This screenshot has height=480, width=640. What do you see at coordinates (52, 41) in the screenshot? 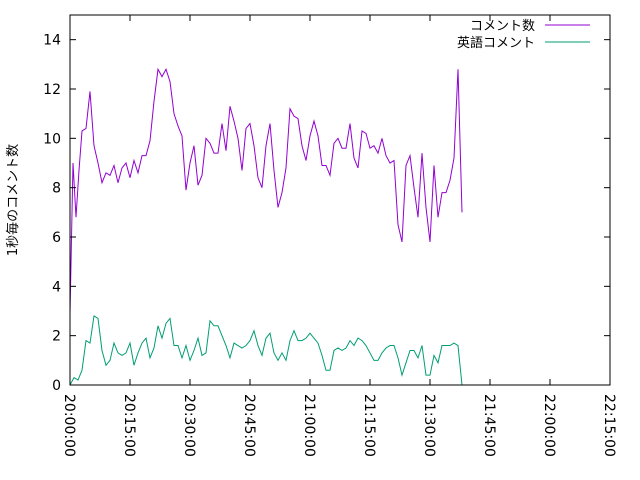
I see `y-tick-label: 14` at bounding box center [52, 41].